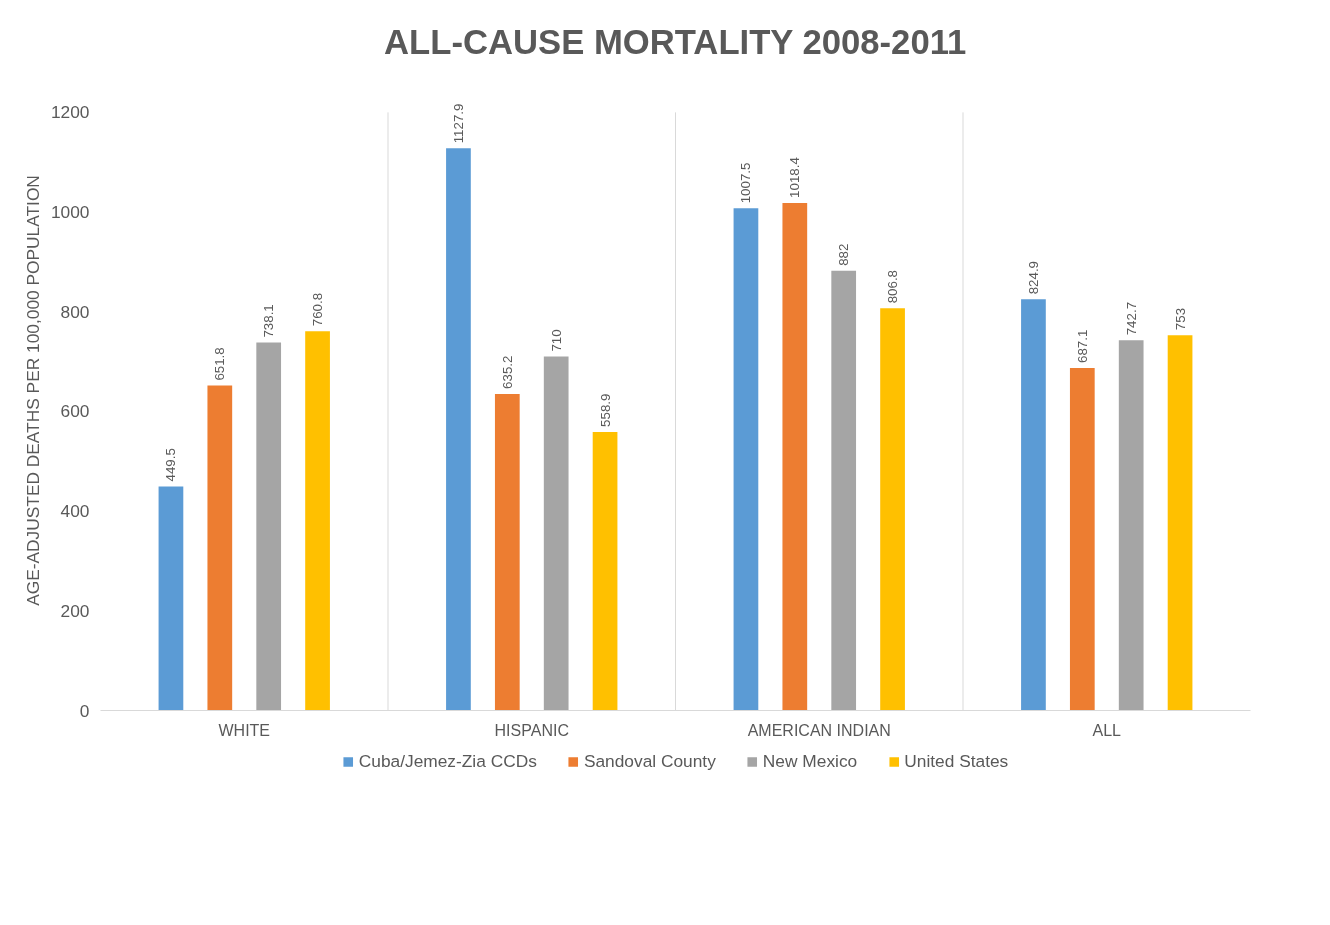 The image size is (1330, 925). I want to click on data-label: 710, so click(556, 340).